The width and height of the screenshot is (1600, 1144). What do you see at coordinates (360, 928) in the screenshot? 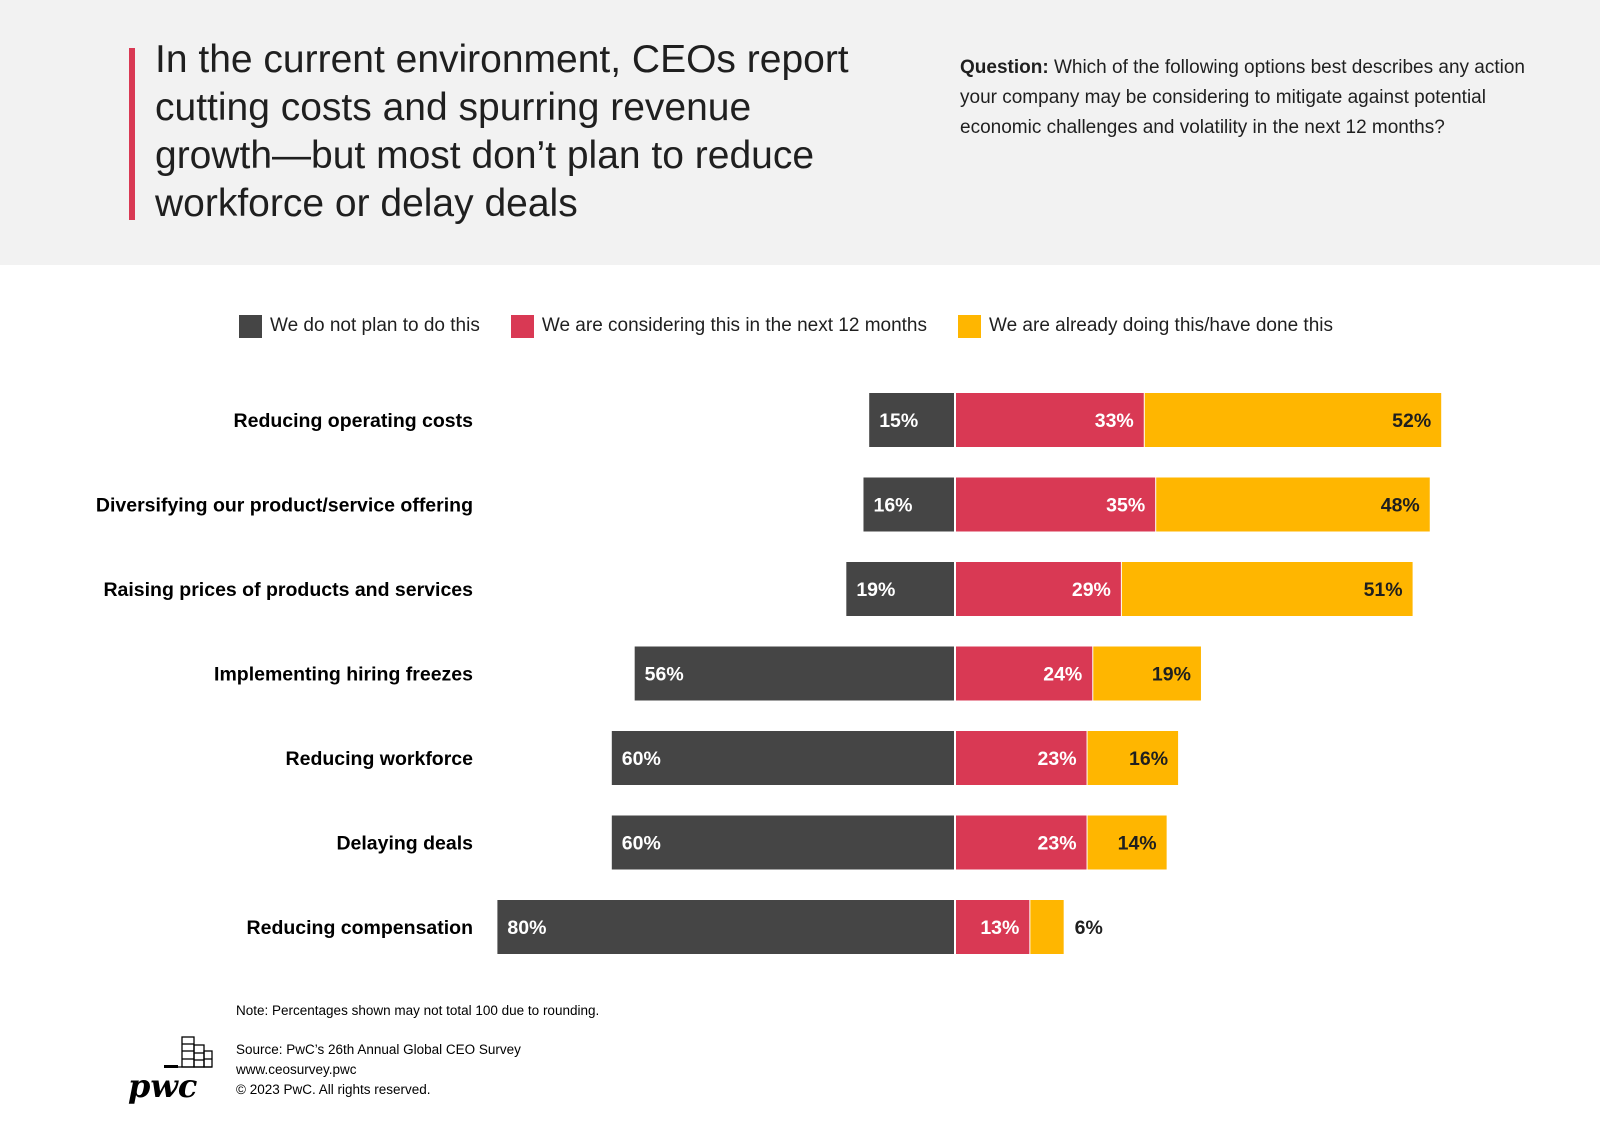
I see `category-label: Reducing compensation` at bounding box center [360, 928].